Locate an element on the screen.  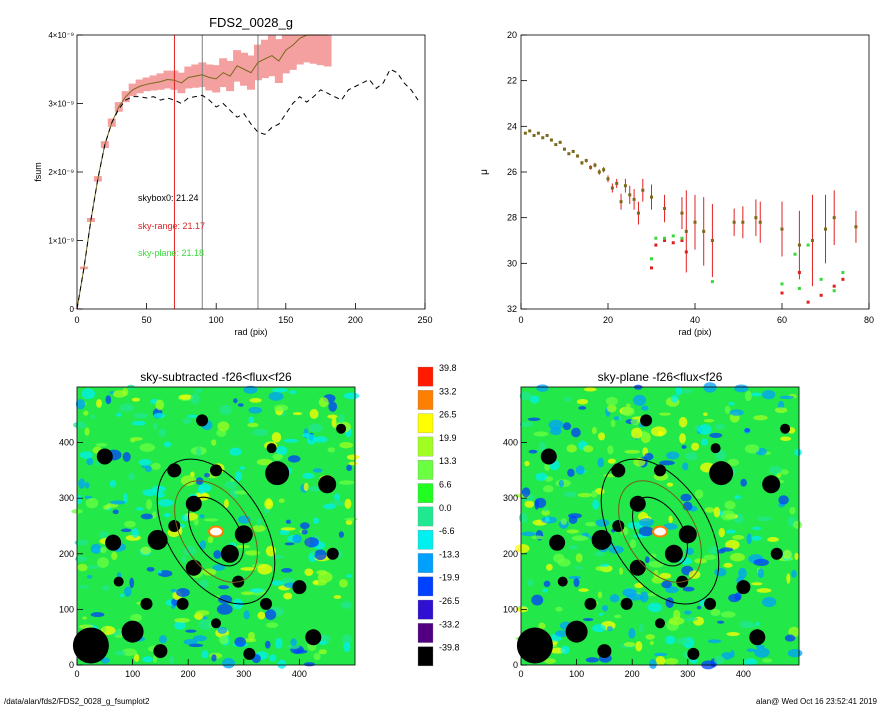
colorbar-label: -13.3 is located at coordinates (449, 554).